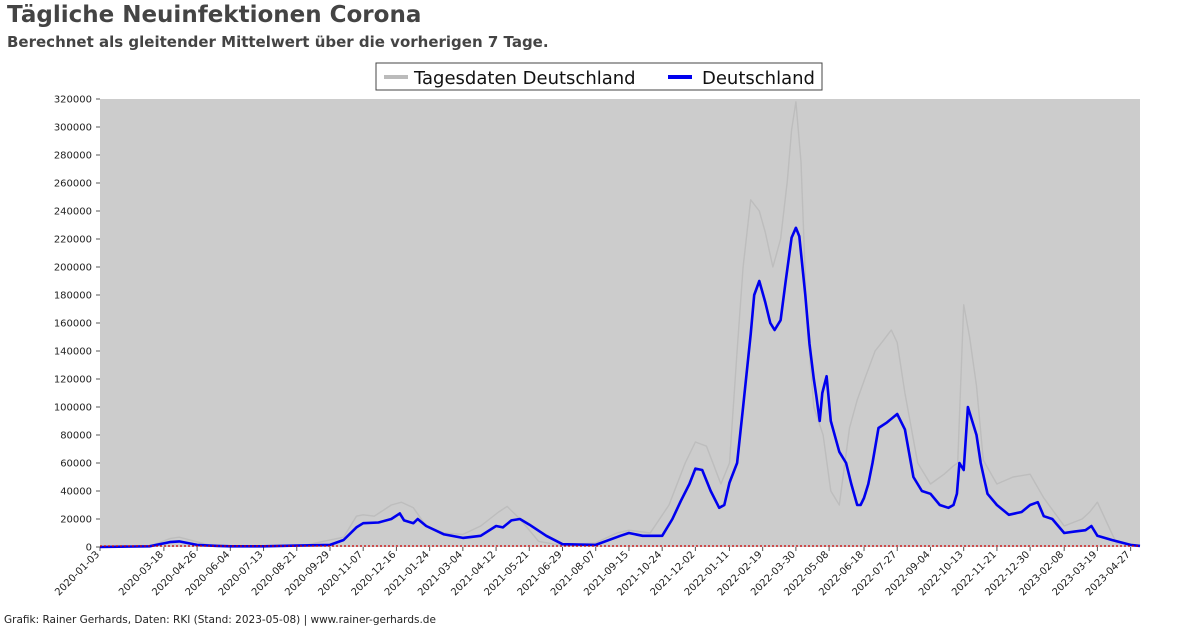 This screenshot has width=1200, height=628. What do you see at coordinates (89, 548) in the screenshot?
I see `y-tick-label: 0` at bounding box center [89, 548].